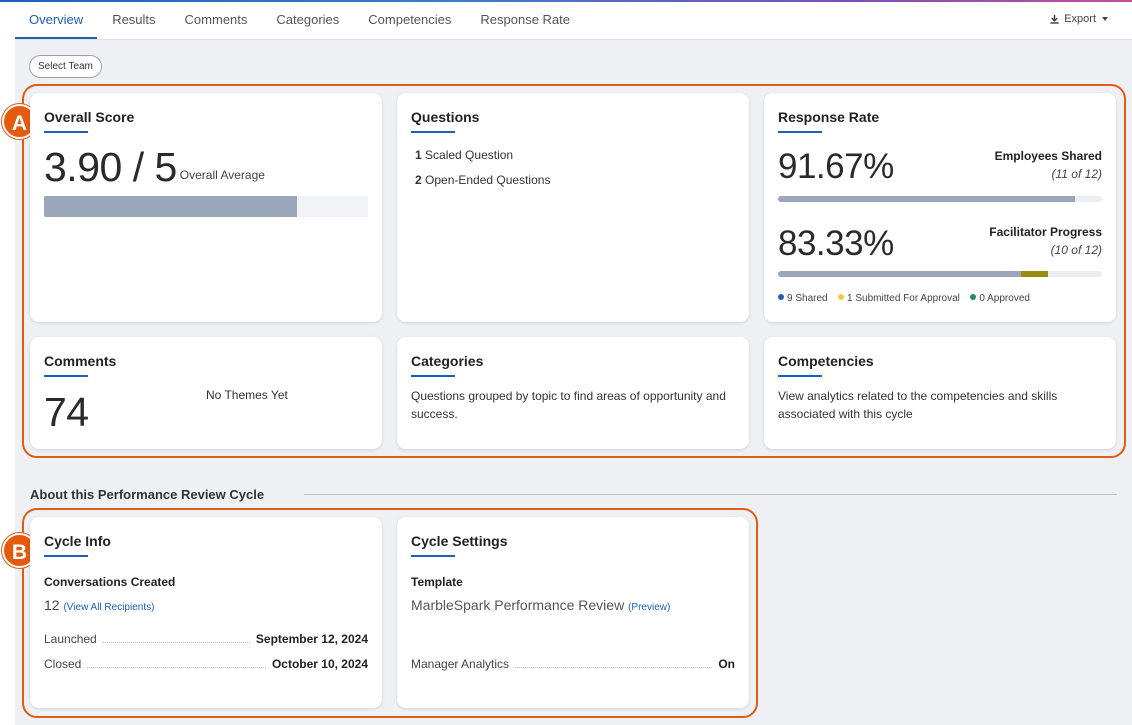 The width and height of the screenshot is (1132, 725). I want to click on conversations-created-row: 12 (View All Recipients), so click(99, 605).